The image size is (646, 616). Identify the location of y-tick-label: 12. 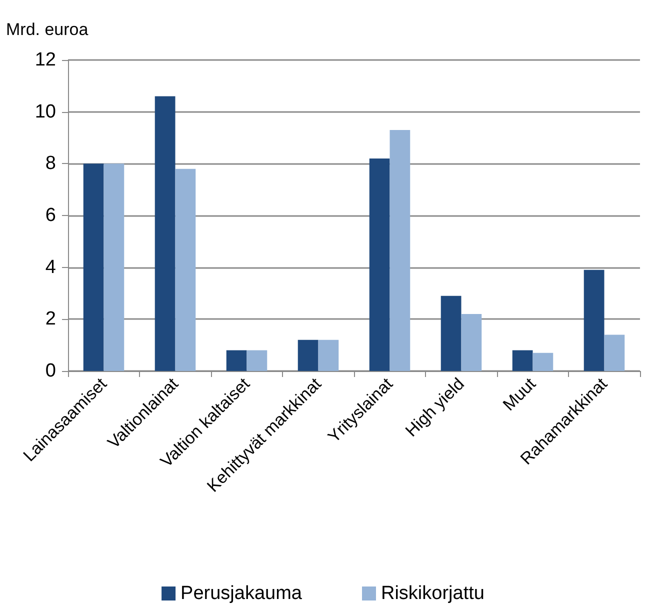
(45, 60).